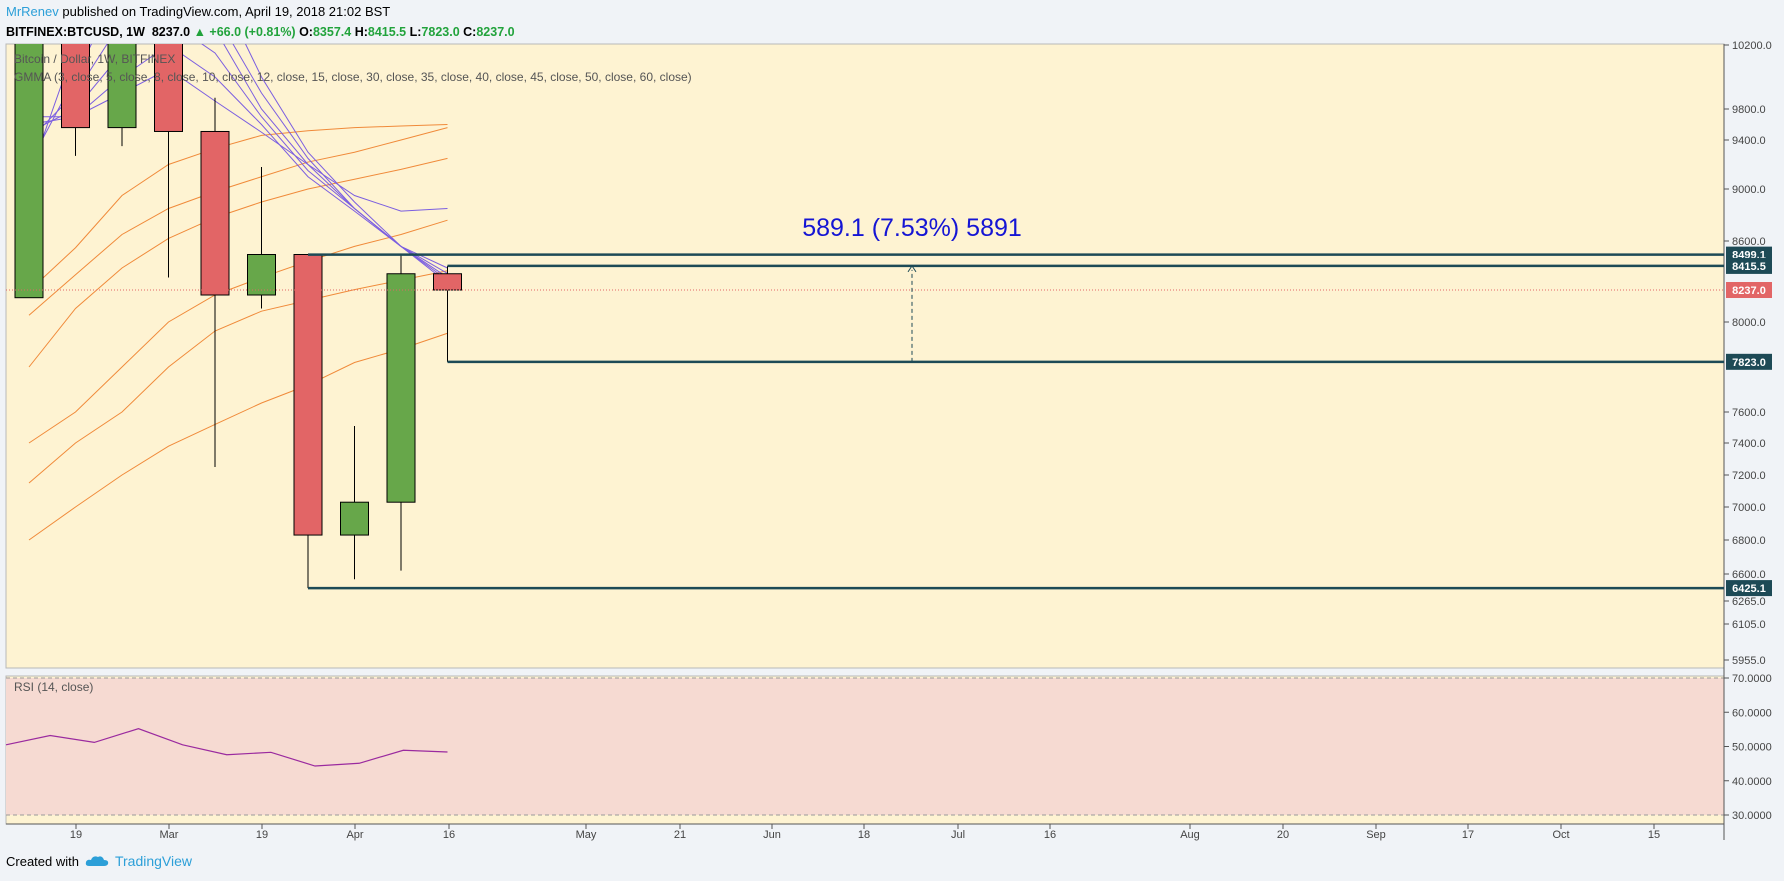 Image resolution: width=1784 pixels, height=881 pixels. I want to click on rsi-tick-label: 60.0000, so click(1752, 713).